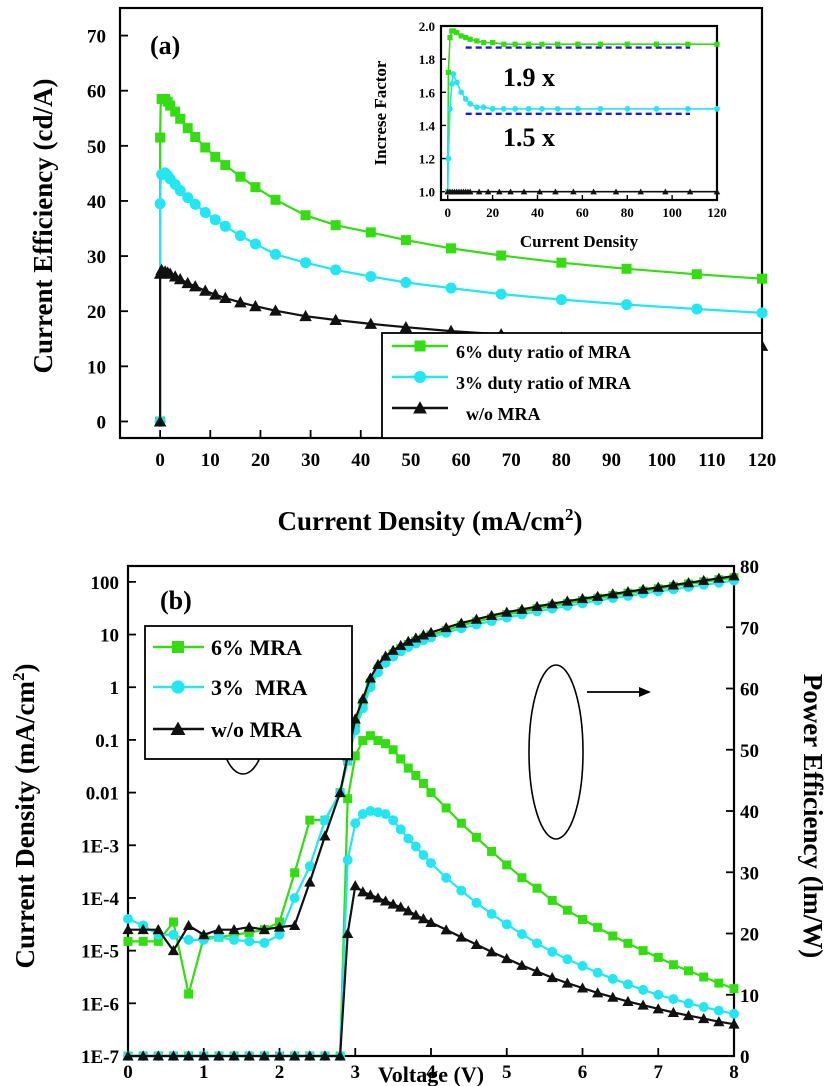  I want to click on b-y-tick-label-7: 1E-5, so click(100, 952).